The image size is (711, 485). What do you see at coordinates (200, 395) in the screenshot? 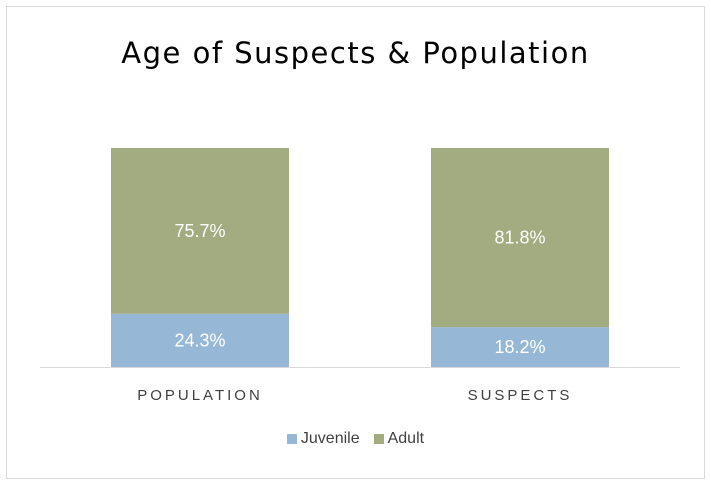
I see `category-label-population: POPULATION` at bounding box center [200, 395].